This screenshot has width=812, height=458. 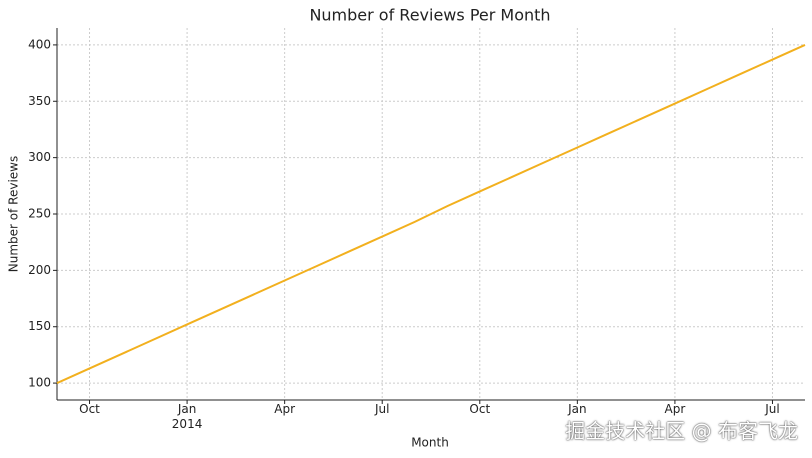 What do you see at coordinates (429, 15) in the screenshot?
I see `chart-title: Number of Reviews Per Month` at bounding box center [429, 15].